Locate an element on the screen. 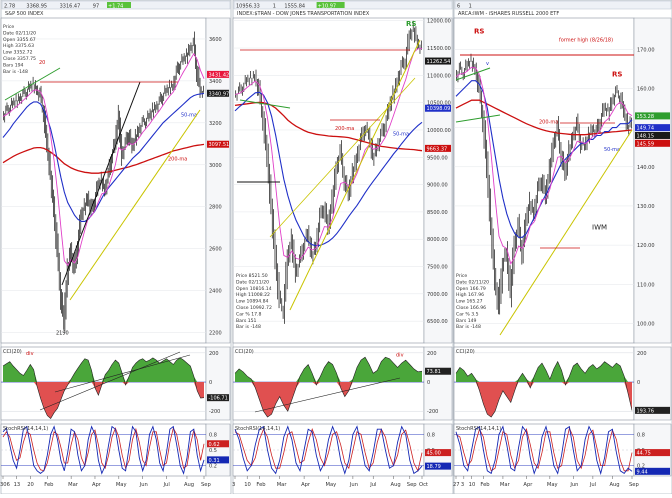  price-tag-label: 3431.42 is located at coordinates (219, 75).